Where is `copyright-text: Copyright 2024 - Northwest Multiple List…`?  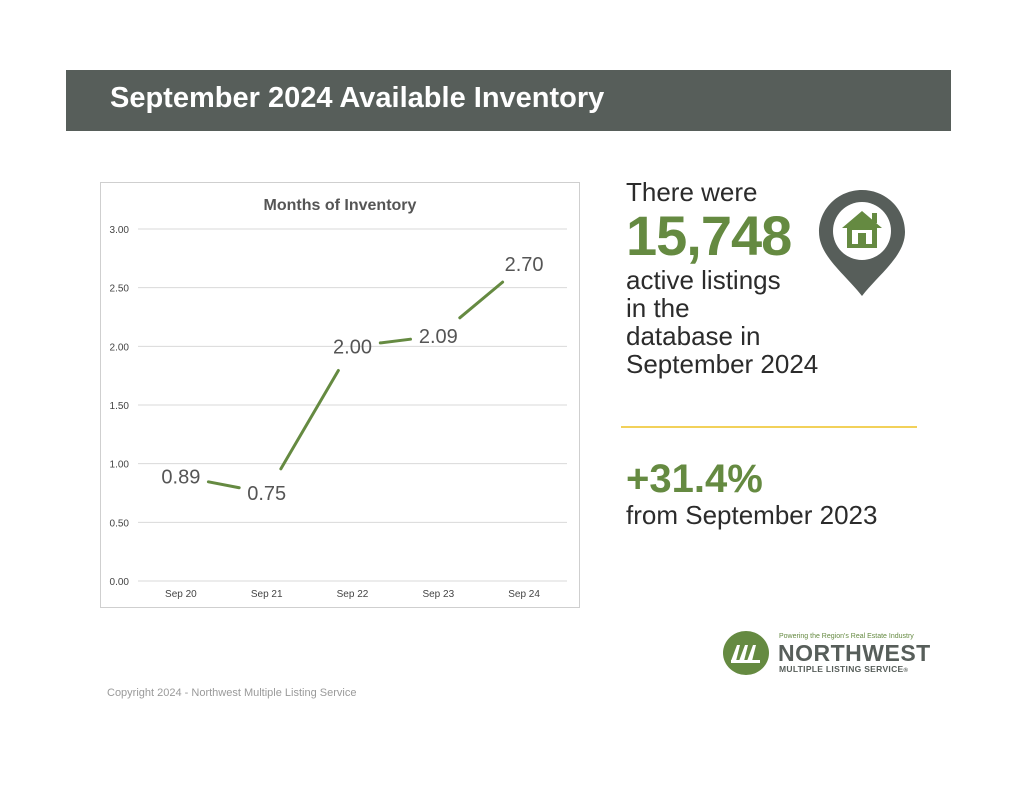 copyright-text: Copyright 2024 - Northwest Multiple List… is located at coordinates (232, 693).